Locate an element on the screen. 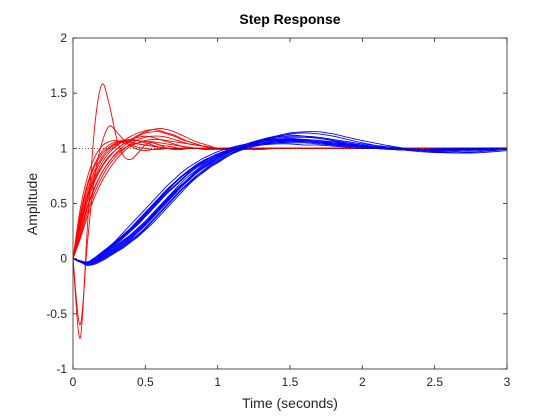  y-tick-label: 1 is located at coordinates (63, 148).